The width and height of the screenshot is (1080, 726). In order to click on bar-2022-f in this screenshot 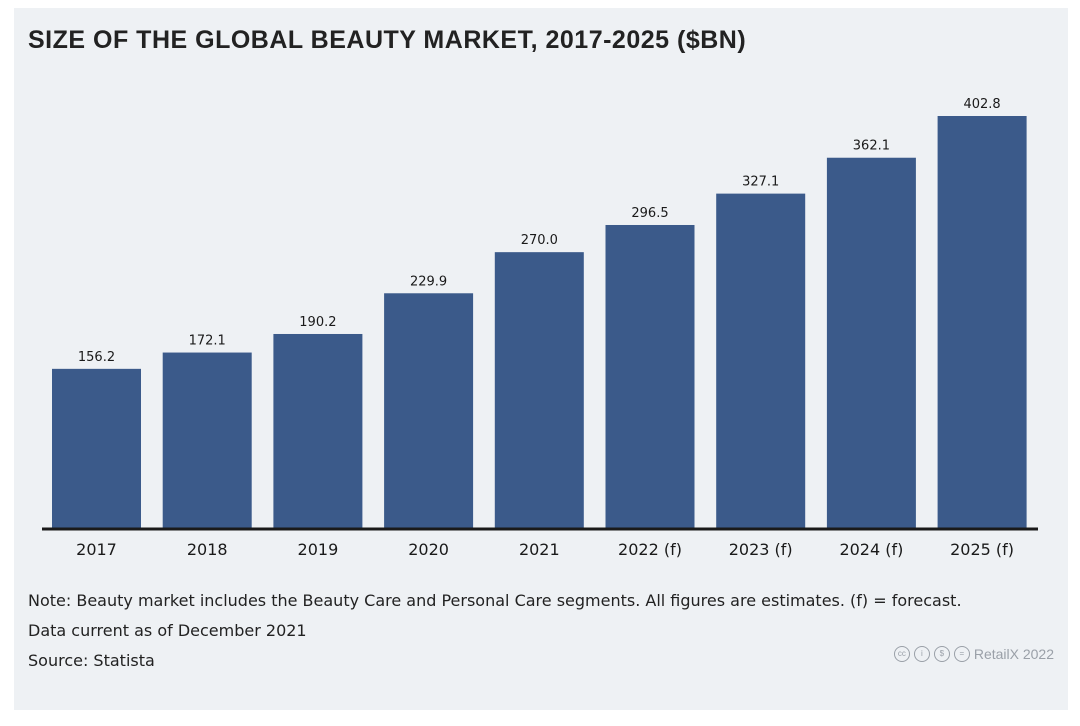, I will do `click(650, 376)`.